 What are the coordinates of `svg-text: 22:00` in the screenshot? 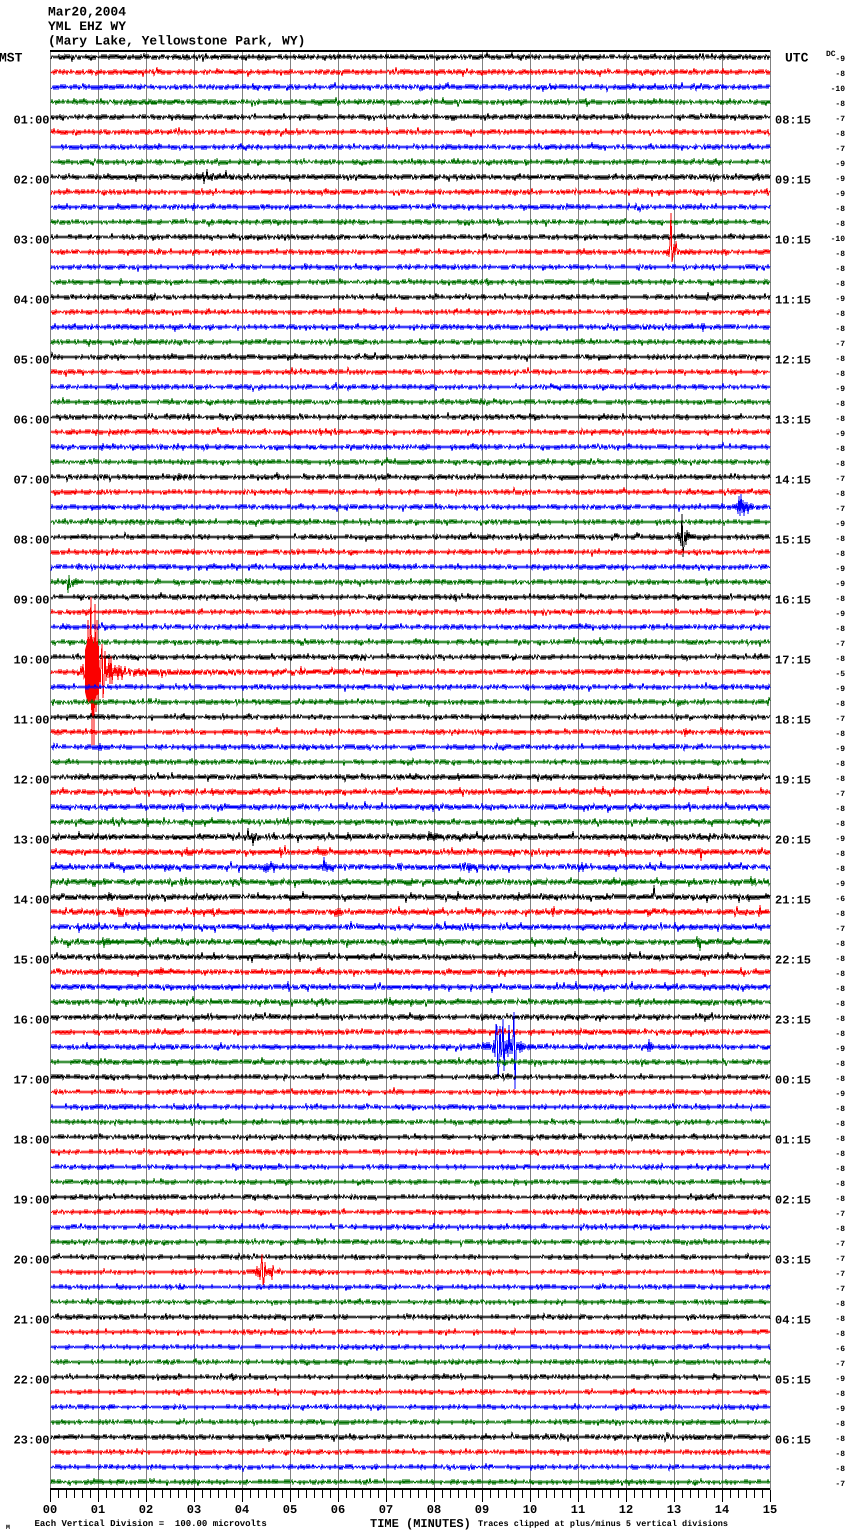 It's located at (31, 1381).